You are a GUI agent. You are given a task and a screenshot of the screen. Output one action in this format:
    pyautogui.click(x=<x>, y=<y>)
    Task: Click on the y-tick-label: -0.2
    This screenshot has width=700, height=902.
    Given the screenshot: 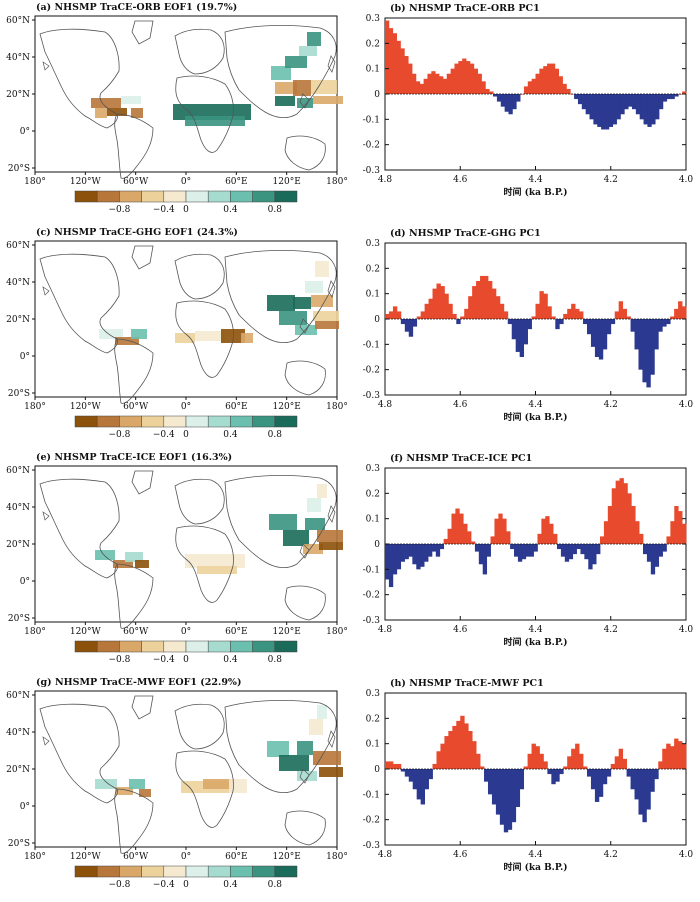 What is the action you would take?
    pyautogui.click(x=371, y=821)
    